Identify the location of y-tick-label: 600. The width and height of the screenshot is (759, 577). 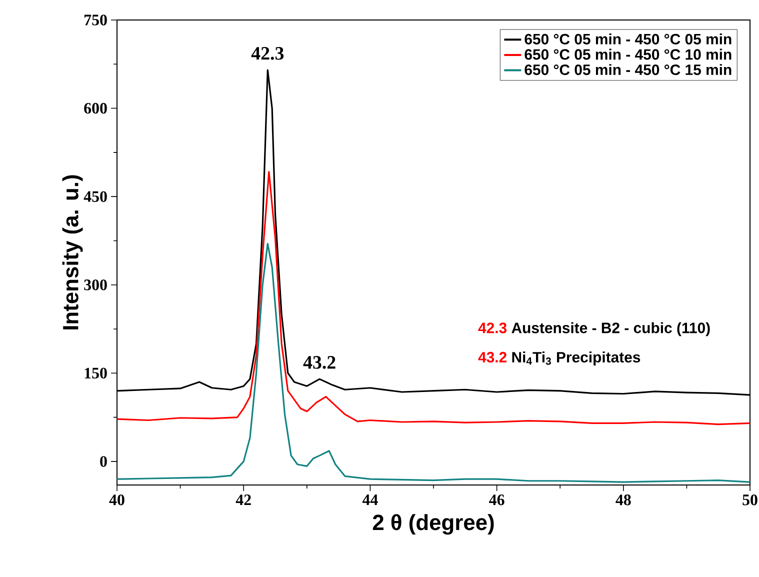
(95, 108).